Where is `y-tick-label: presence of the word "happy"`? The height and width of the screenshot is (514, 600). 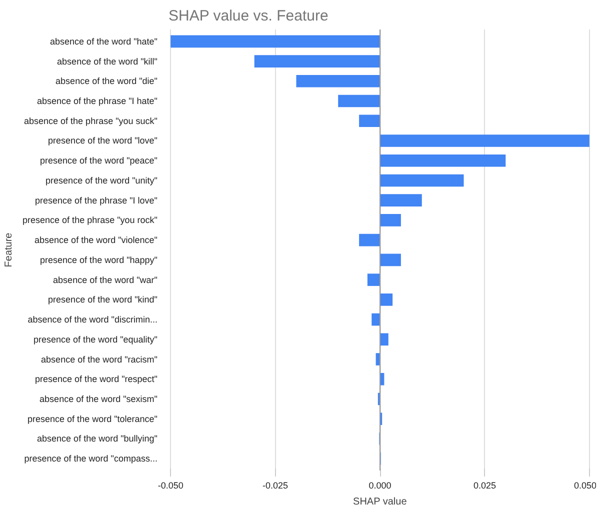
y-tick-label: presence of the word "happy" is located at coordinates (99, 259).